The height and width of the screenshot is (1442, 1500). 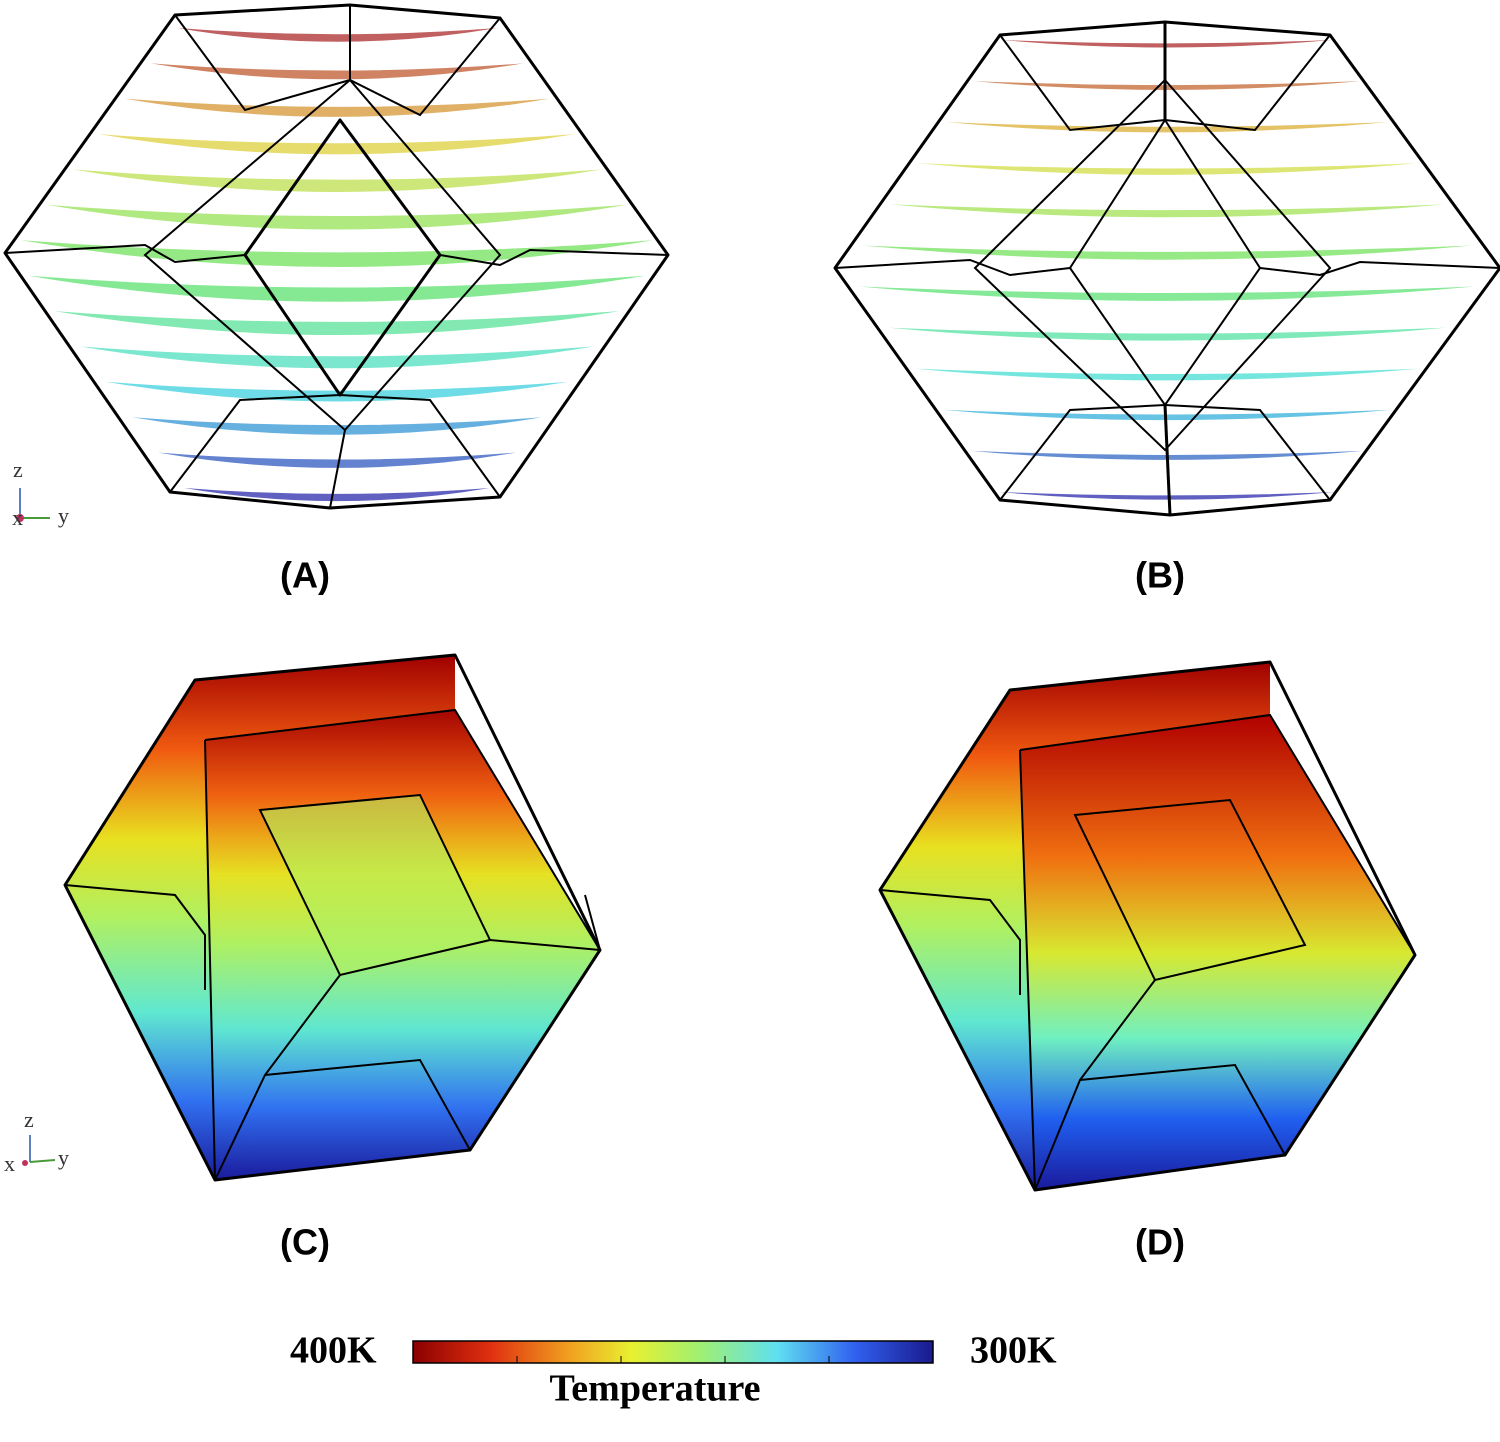 What do you see at coordinates (1160, 1242) in the screenshot?
I see `panel-label: (D)` at bounding box center [1160, 1242].